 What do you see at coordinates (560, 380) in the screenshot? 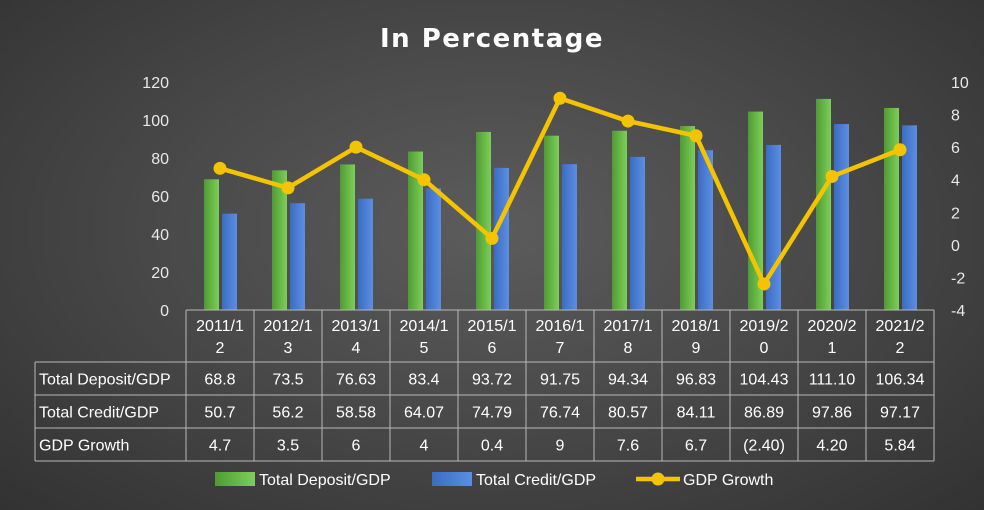
I see `table-cell: 91.75` at bounding box center [560, 380].